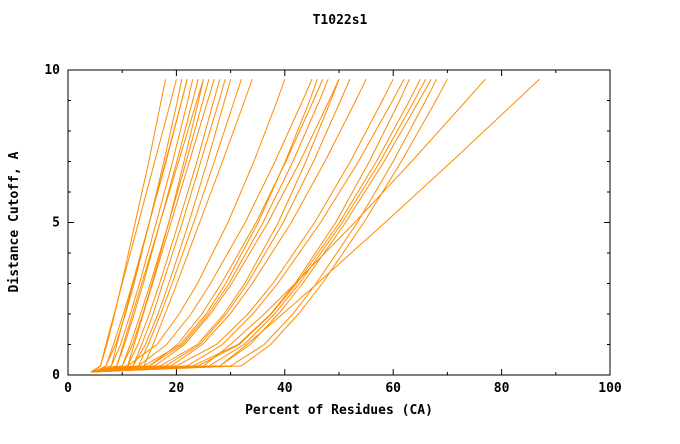  I want to click on y-tick-label: 10, so click(52, 70).